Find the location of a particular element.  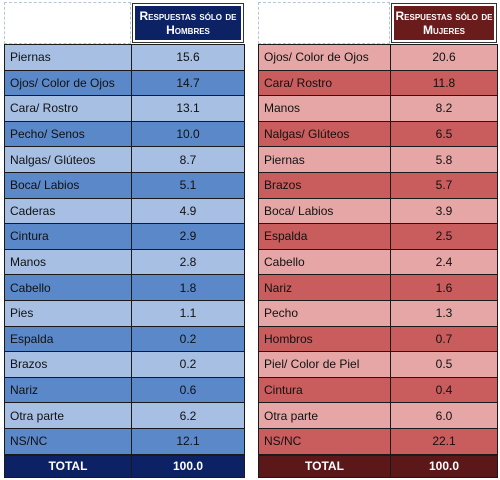

row-label: Pecho/ Senos is located at coordinates (68, 134).